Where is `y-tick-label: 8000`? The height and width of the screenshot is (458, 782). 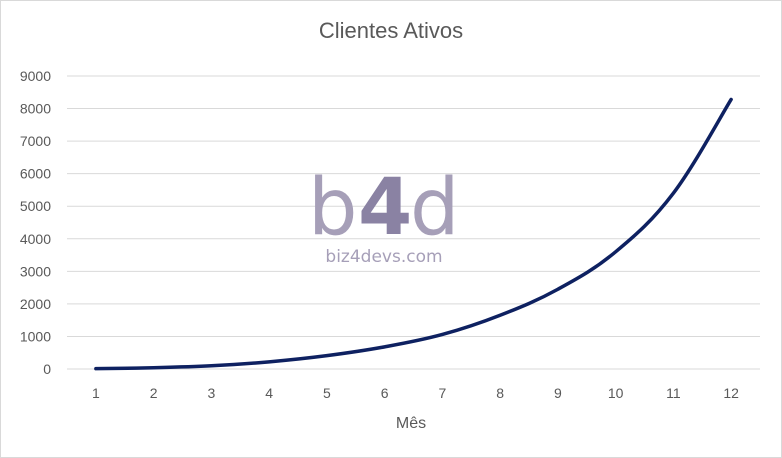
y-tick-label: 8000 is located at coordinates (35, 109).